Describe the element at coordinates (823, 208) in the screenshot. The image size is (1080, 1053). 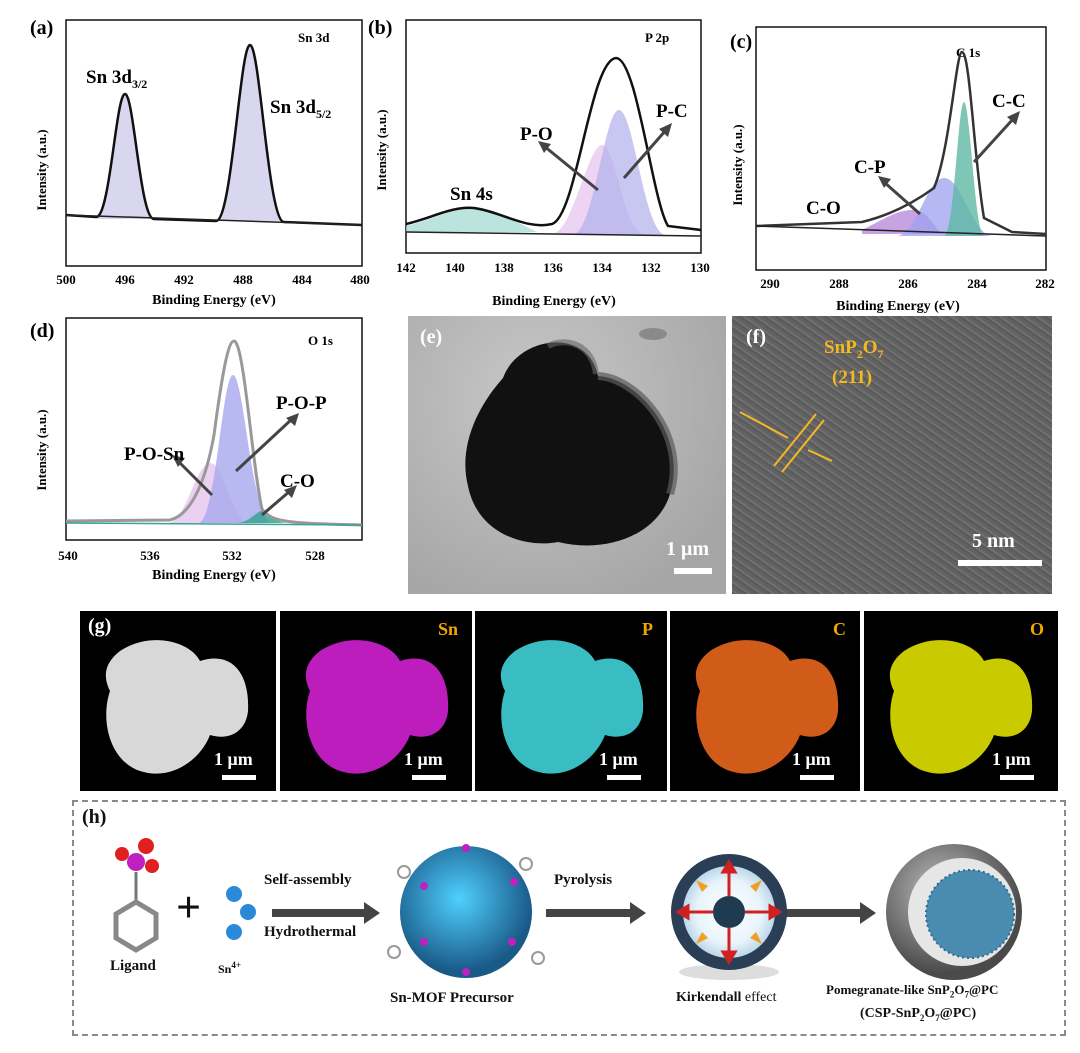
I see `anno-co: C-O` at that location.